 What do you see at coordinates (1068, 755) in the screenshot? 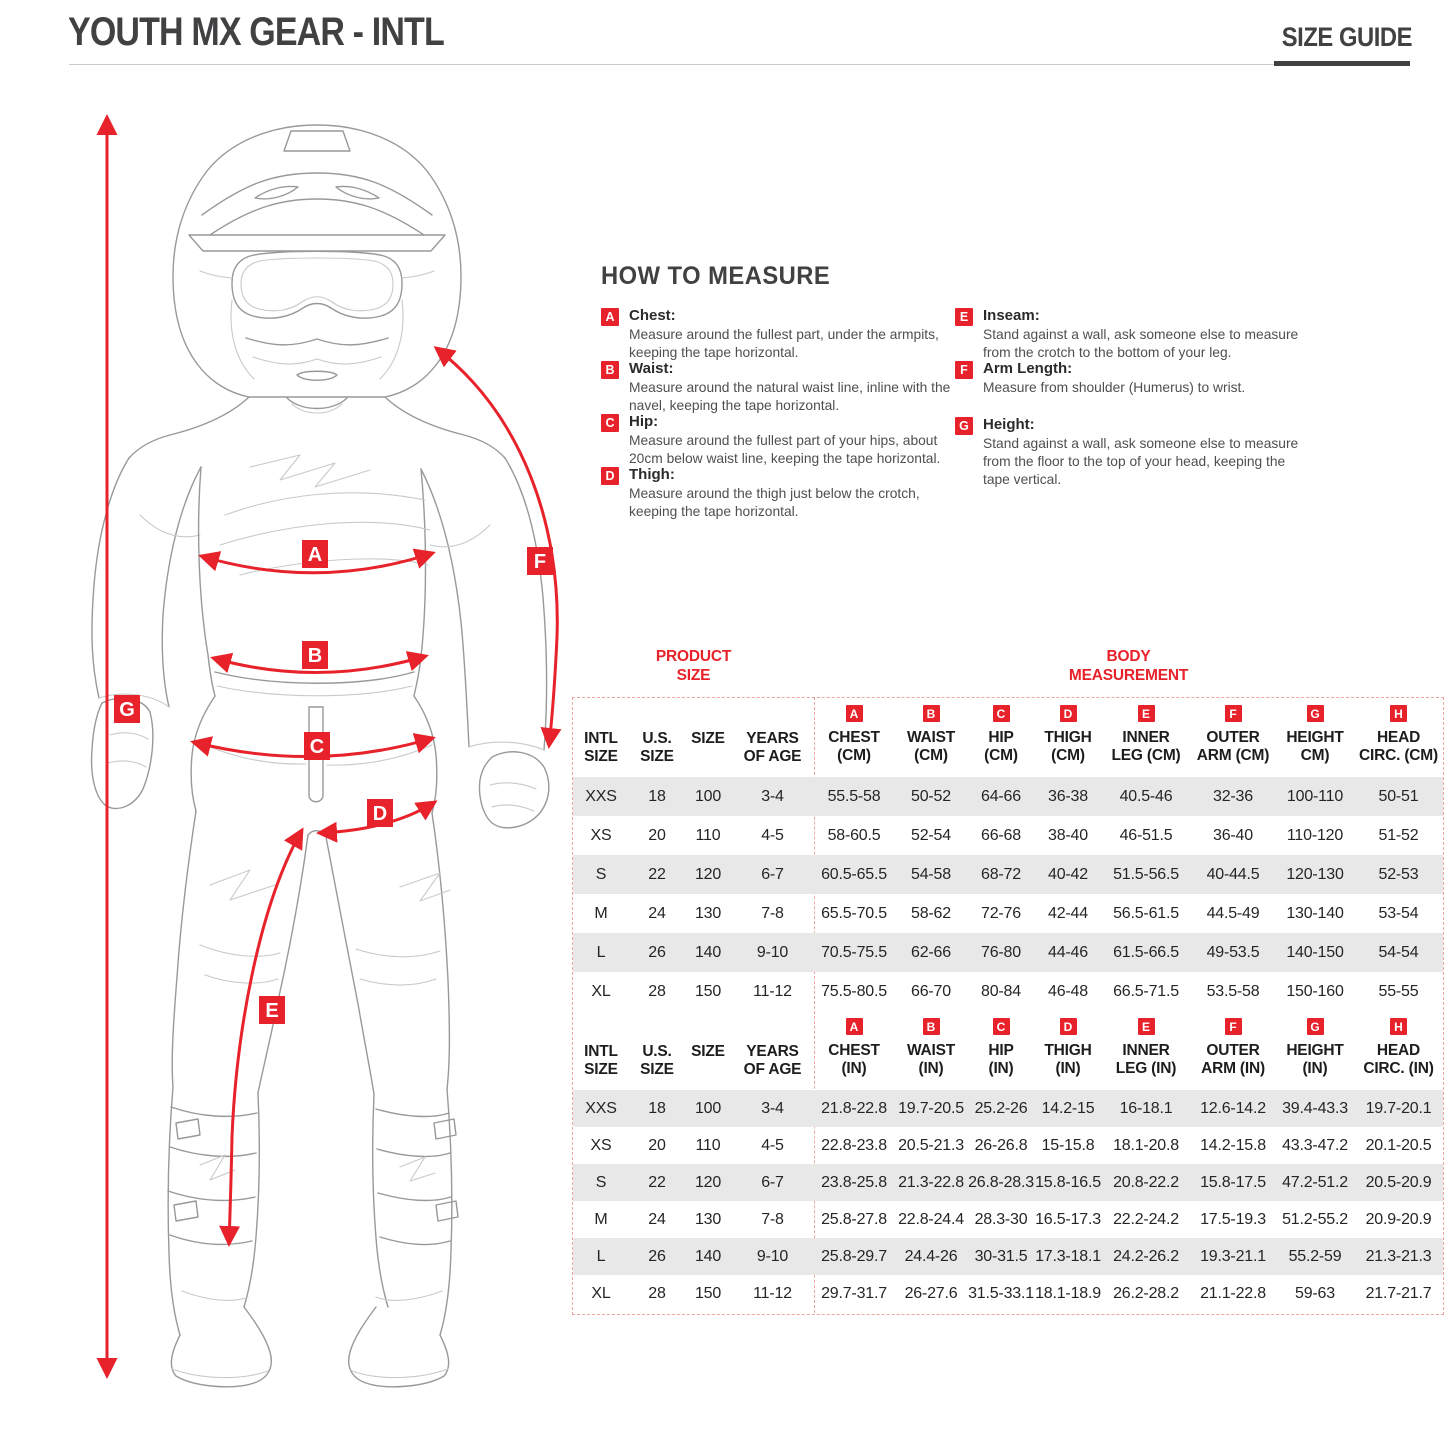
I see `column-header-line: (CM)` at bounding box center [1068, 755].